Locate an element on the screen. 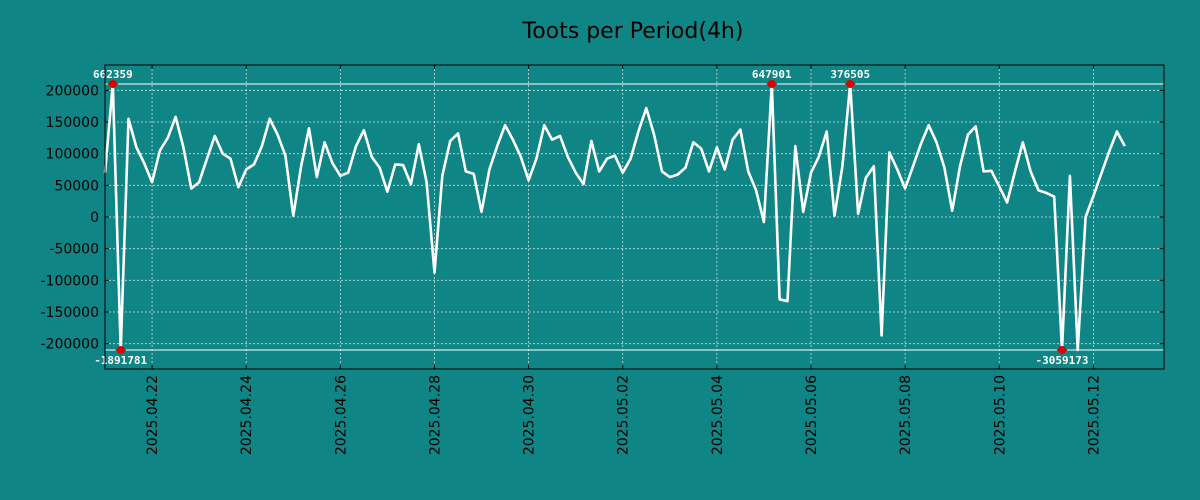 This screenshot has height=500, width=1200. x-tick-label: 2025.05.10 is located at coordinates (1000, 415).